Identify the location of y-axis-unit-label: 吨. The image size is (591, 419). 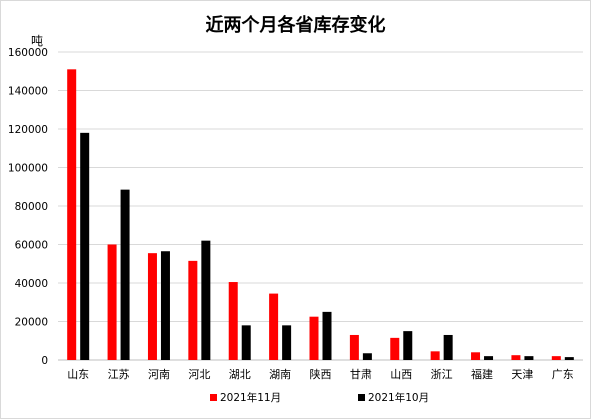
(37, 41).